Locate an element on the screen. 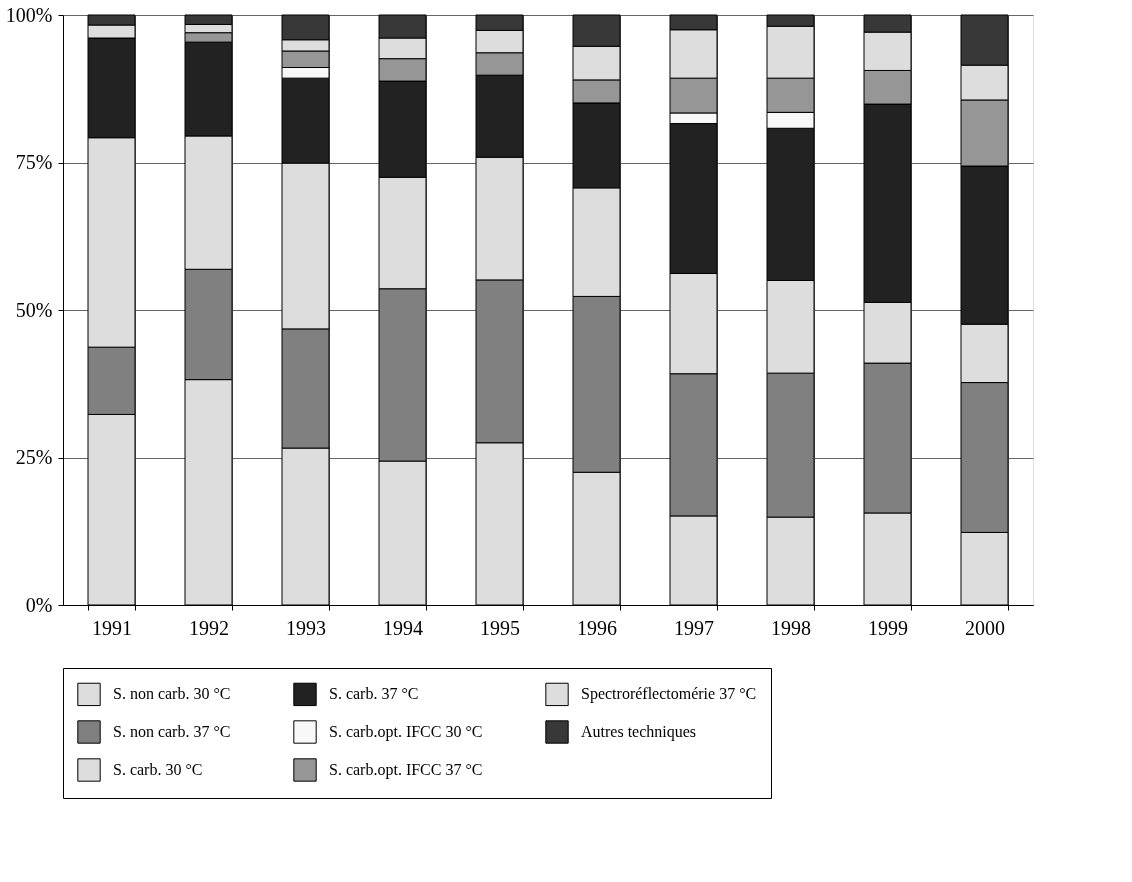 The height and width of the screenshot is (882, 1132). x-tick-label: 1993 is located at coordinates (306, 627).